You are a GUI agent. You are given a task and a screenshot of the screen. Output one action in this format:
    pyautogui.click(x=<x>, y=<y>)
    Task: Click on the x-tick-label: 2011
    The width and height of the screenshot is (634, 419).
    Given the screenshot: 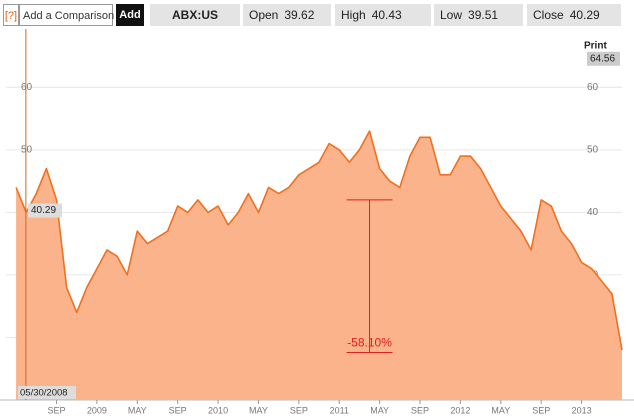 What is the action you would take?
    pyautogui.click(x=339, y=410)
    